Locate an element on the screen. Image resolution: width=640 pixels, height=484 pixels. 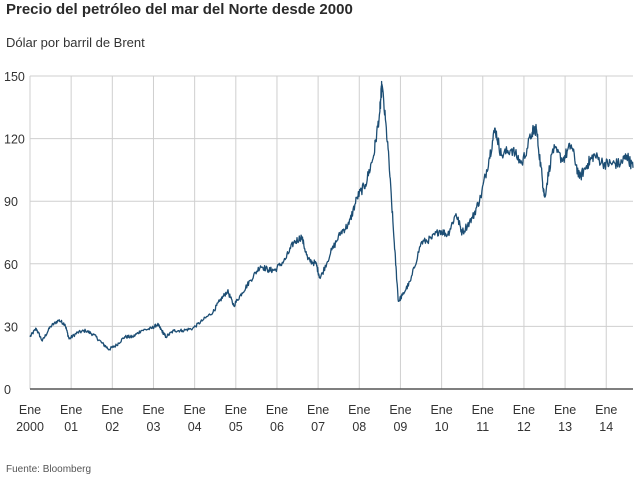
y-tick-label: 30 is located at coordinates (11, 327).